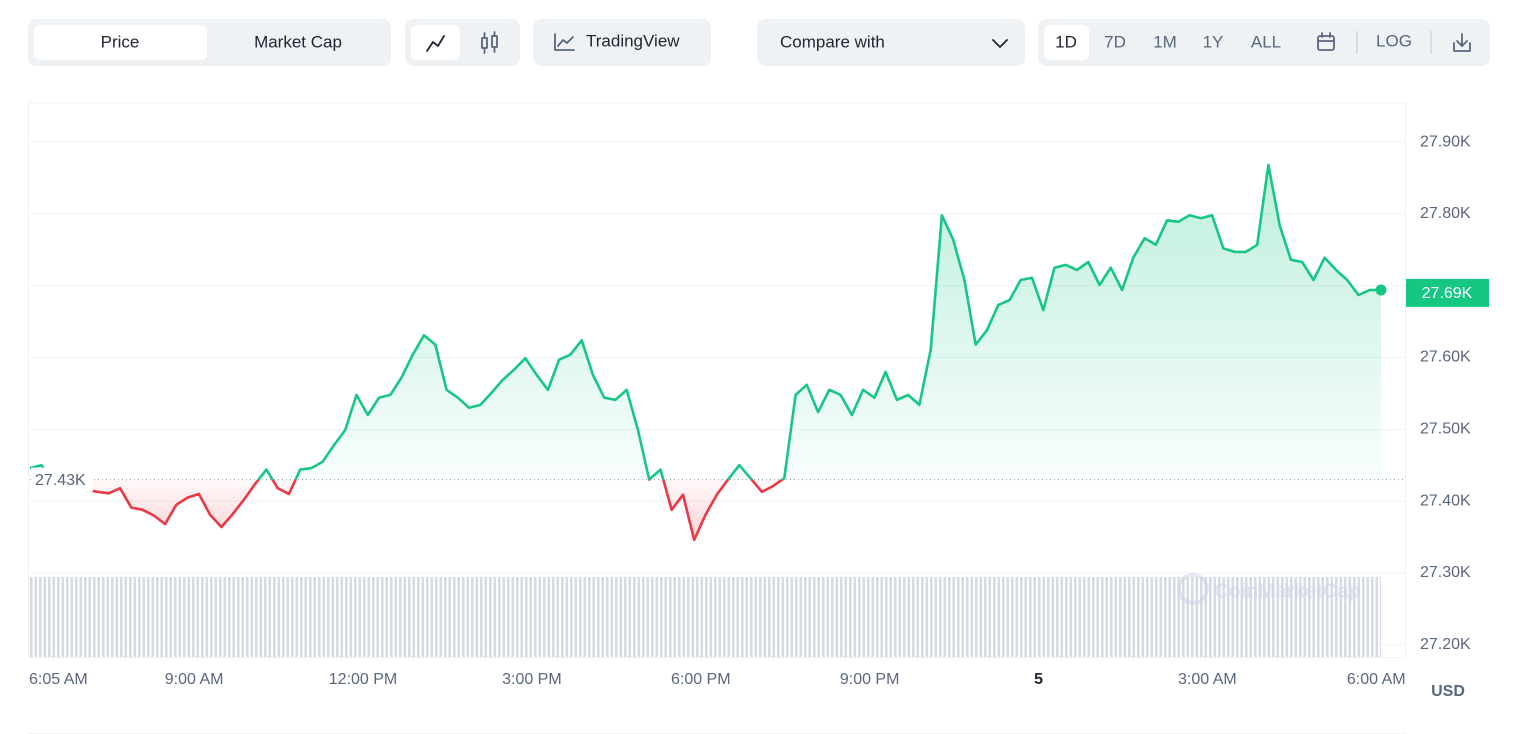 This screenshot has width=1522, height=734. I want to click on y-tick-label: 27.50K, so click(1445, 429).